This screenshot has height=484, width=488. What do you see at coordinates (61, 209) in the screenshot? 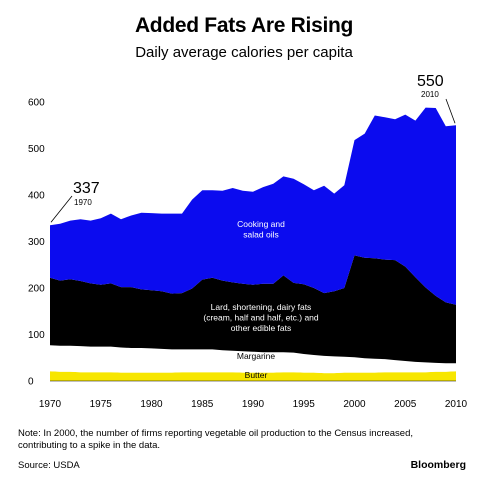
I see `annotation-leader-1970` at bounding box center [61, 209].